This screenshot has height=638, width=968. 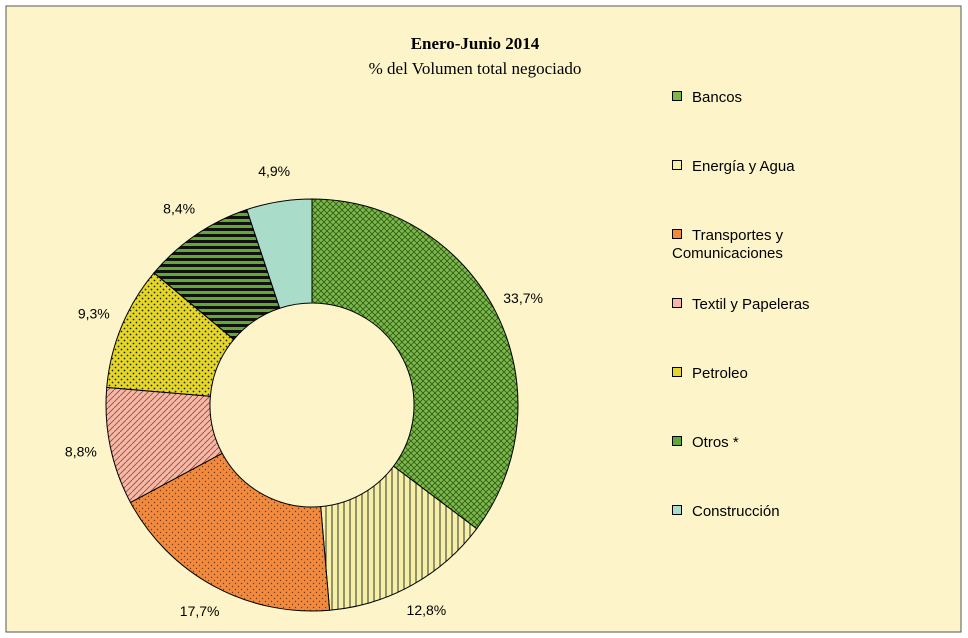 What do you see at coordinates (475, 68) in the screenshot?
I see `chart-subtitle: % del Volumen total negociado` at bounding box center [475, 68].